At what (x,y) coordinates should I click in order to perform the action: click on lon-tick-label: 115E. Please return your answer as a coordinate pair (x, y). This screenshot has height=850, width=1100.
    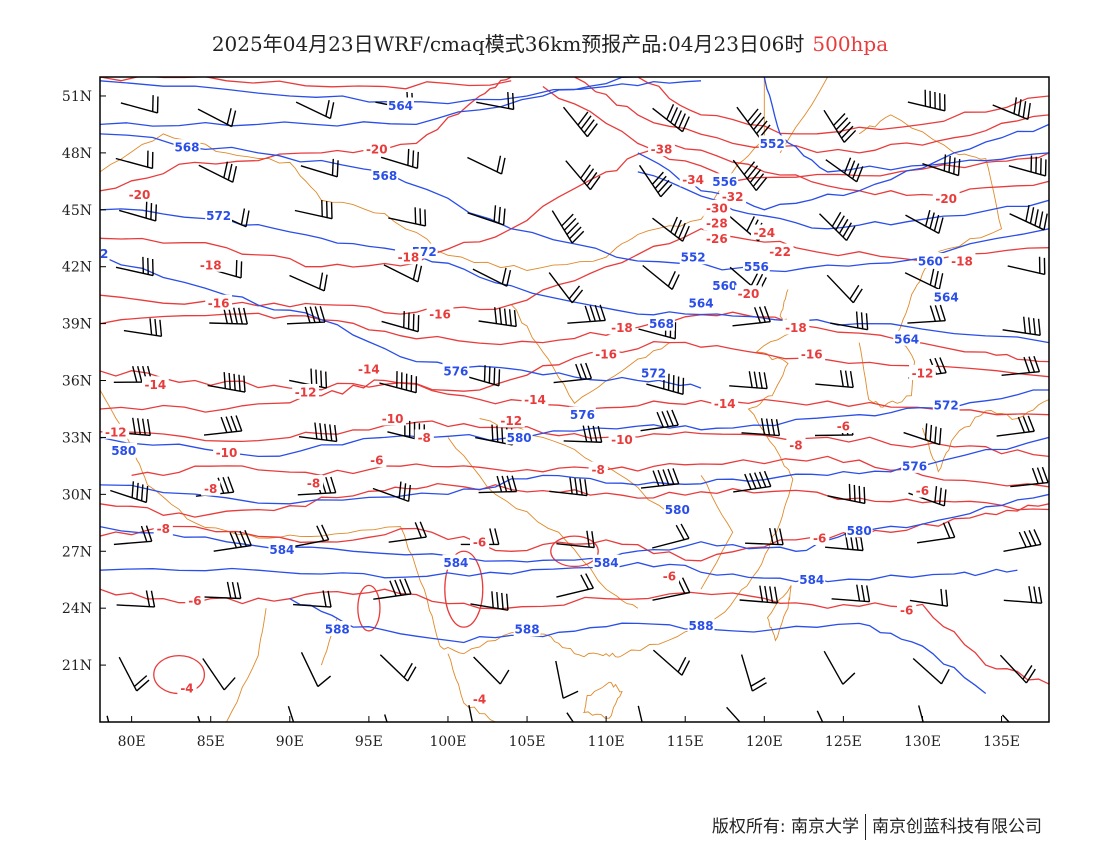
    Looking at the image, I should click on (685, 742).